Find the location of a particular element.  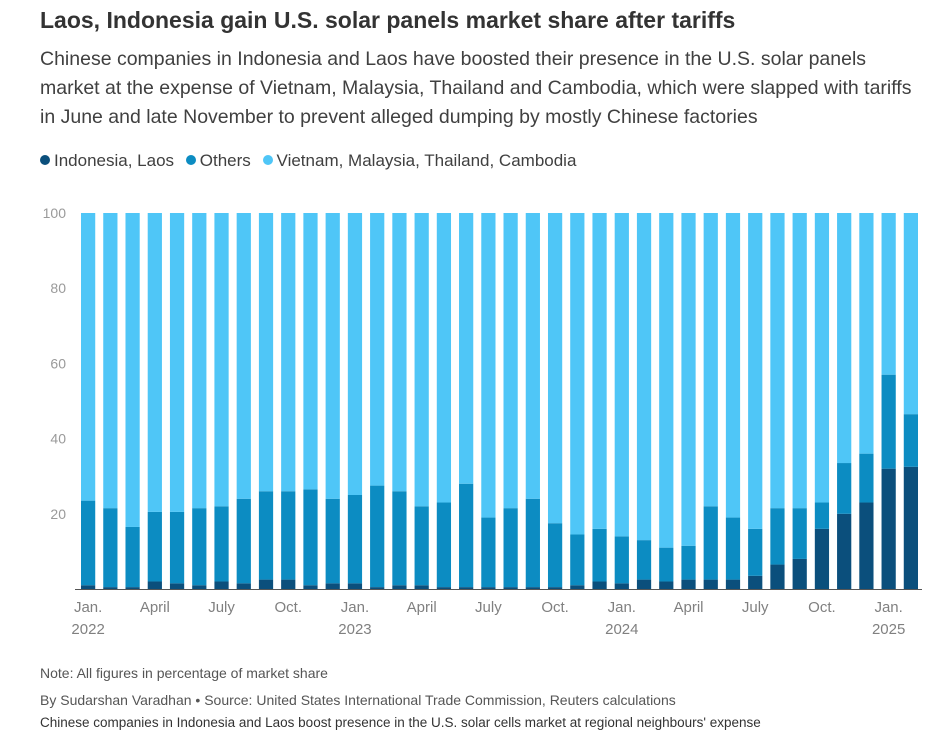

legend-item-others: Others is located at coordinates (218, 161).